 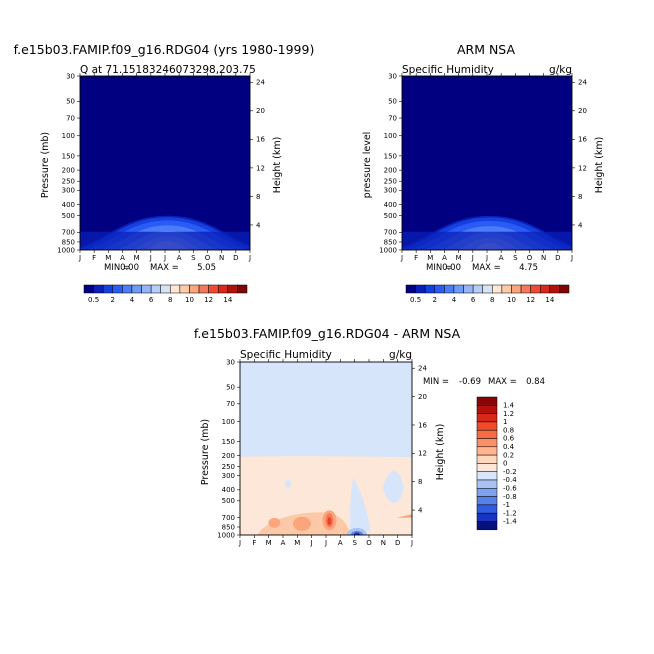 I want to click on colorbar-abs-right: 0.5 2 4 6 8 10 12 14, so click(x=487, y=294).